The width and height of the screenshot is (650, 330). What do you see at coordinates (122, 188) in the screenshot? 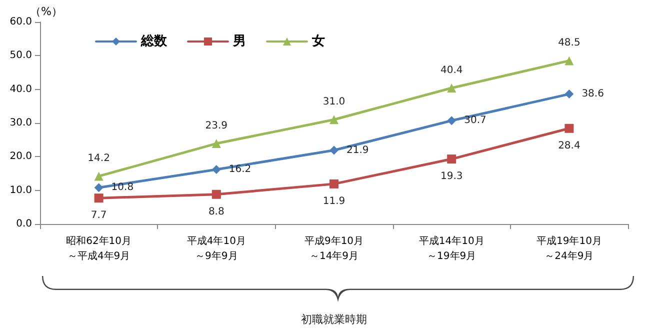
I see `data-label: 10.8` at bounding box center [122, 188].